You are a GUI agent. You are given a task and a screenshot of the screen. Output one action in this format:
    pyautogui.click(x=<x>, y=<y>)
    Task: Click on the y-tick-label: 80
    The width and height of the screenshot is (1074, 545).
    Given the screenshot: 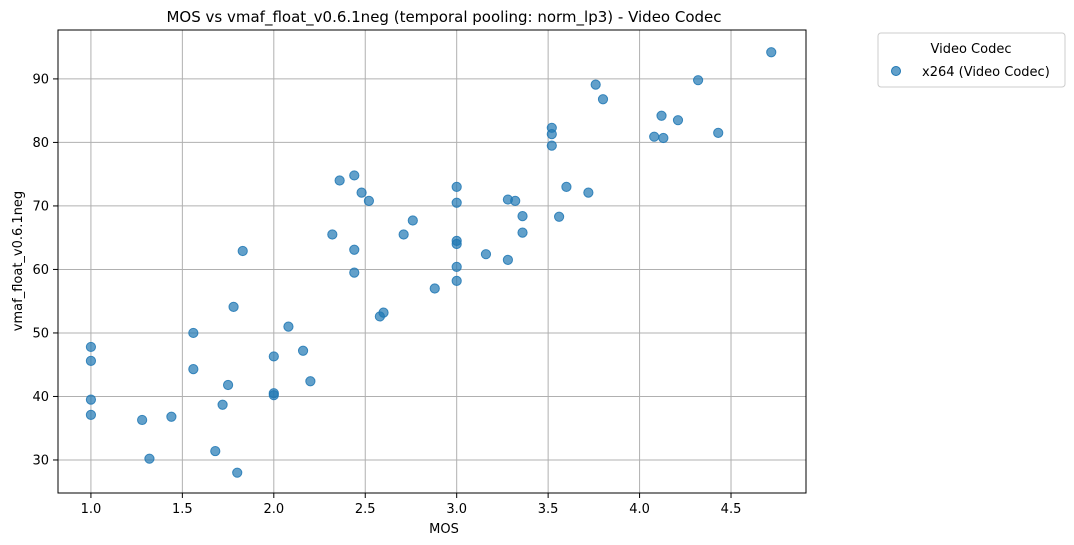 What is the action you would take?
    pyautogui.click(x=40, y=143)
    